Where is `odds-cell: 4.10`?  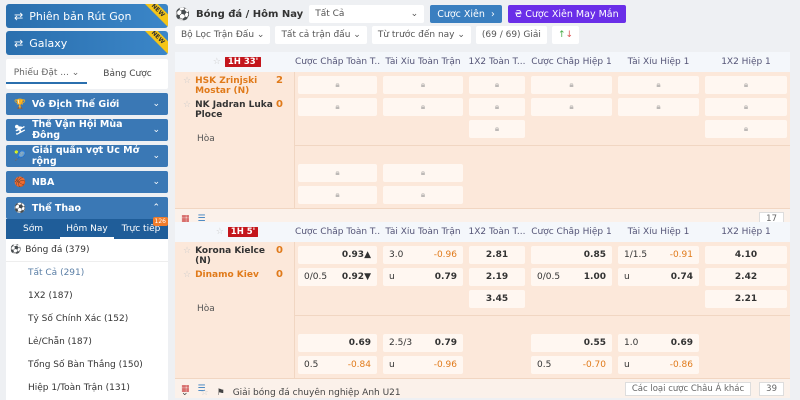
odds-cell: 4.10 is located at coordinates (746, 255).